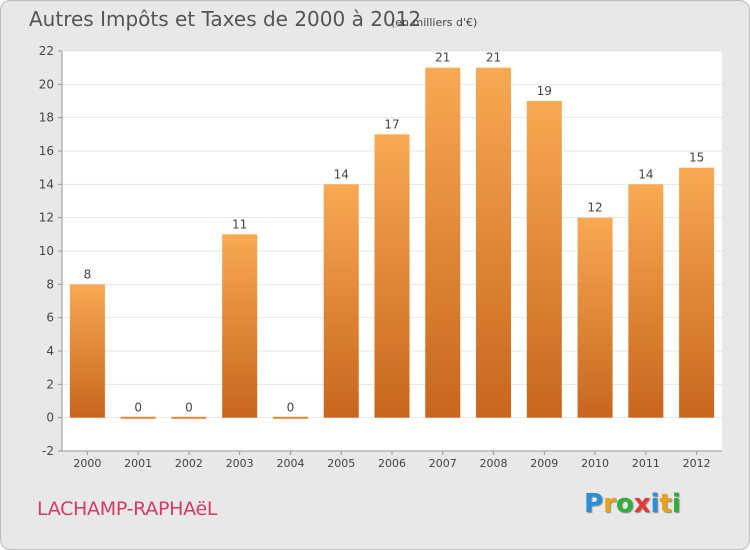  I want to click on bar-2011, so click(646, 301).